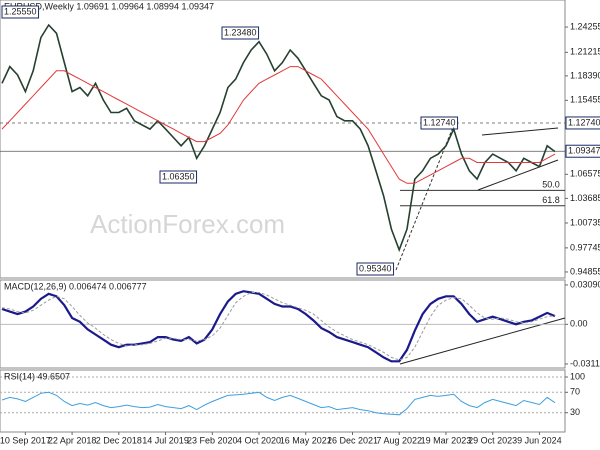 The image size is (600, 450). What do you see at coordinates (446, 440) in the screenshot?
I see `x-tick-label: 19 Mar 2023` at bounding box center [446, 440].